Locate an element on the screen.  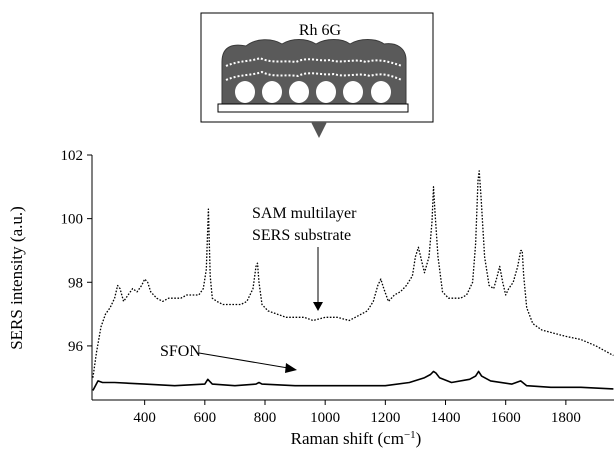
x-axis-title: Raman shift (cm−1) is located at coordinates (356, 438).